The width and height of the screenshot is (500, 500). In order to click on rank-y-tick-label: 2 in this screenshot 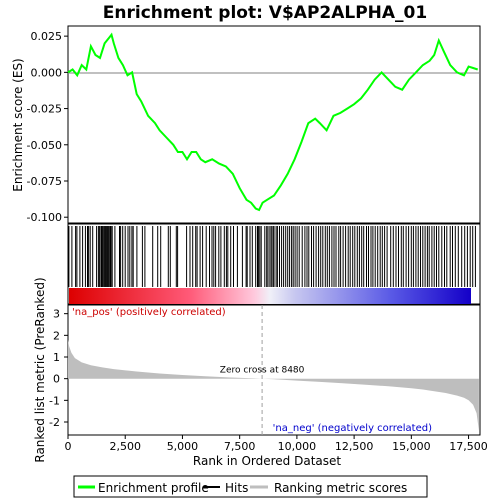, I will do `click(56, 335)`.